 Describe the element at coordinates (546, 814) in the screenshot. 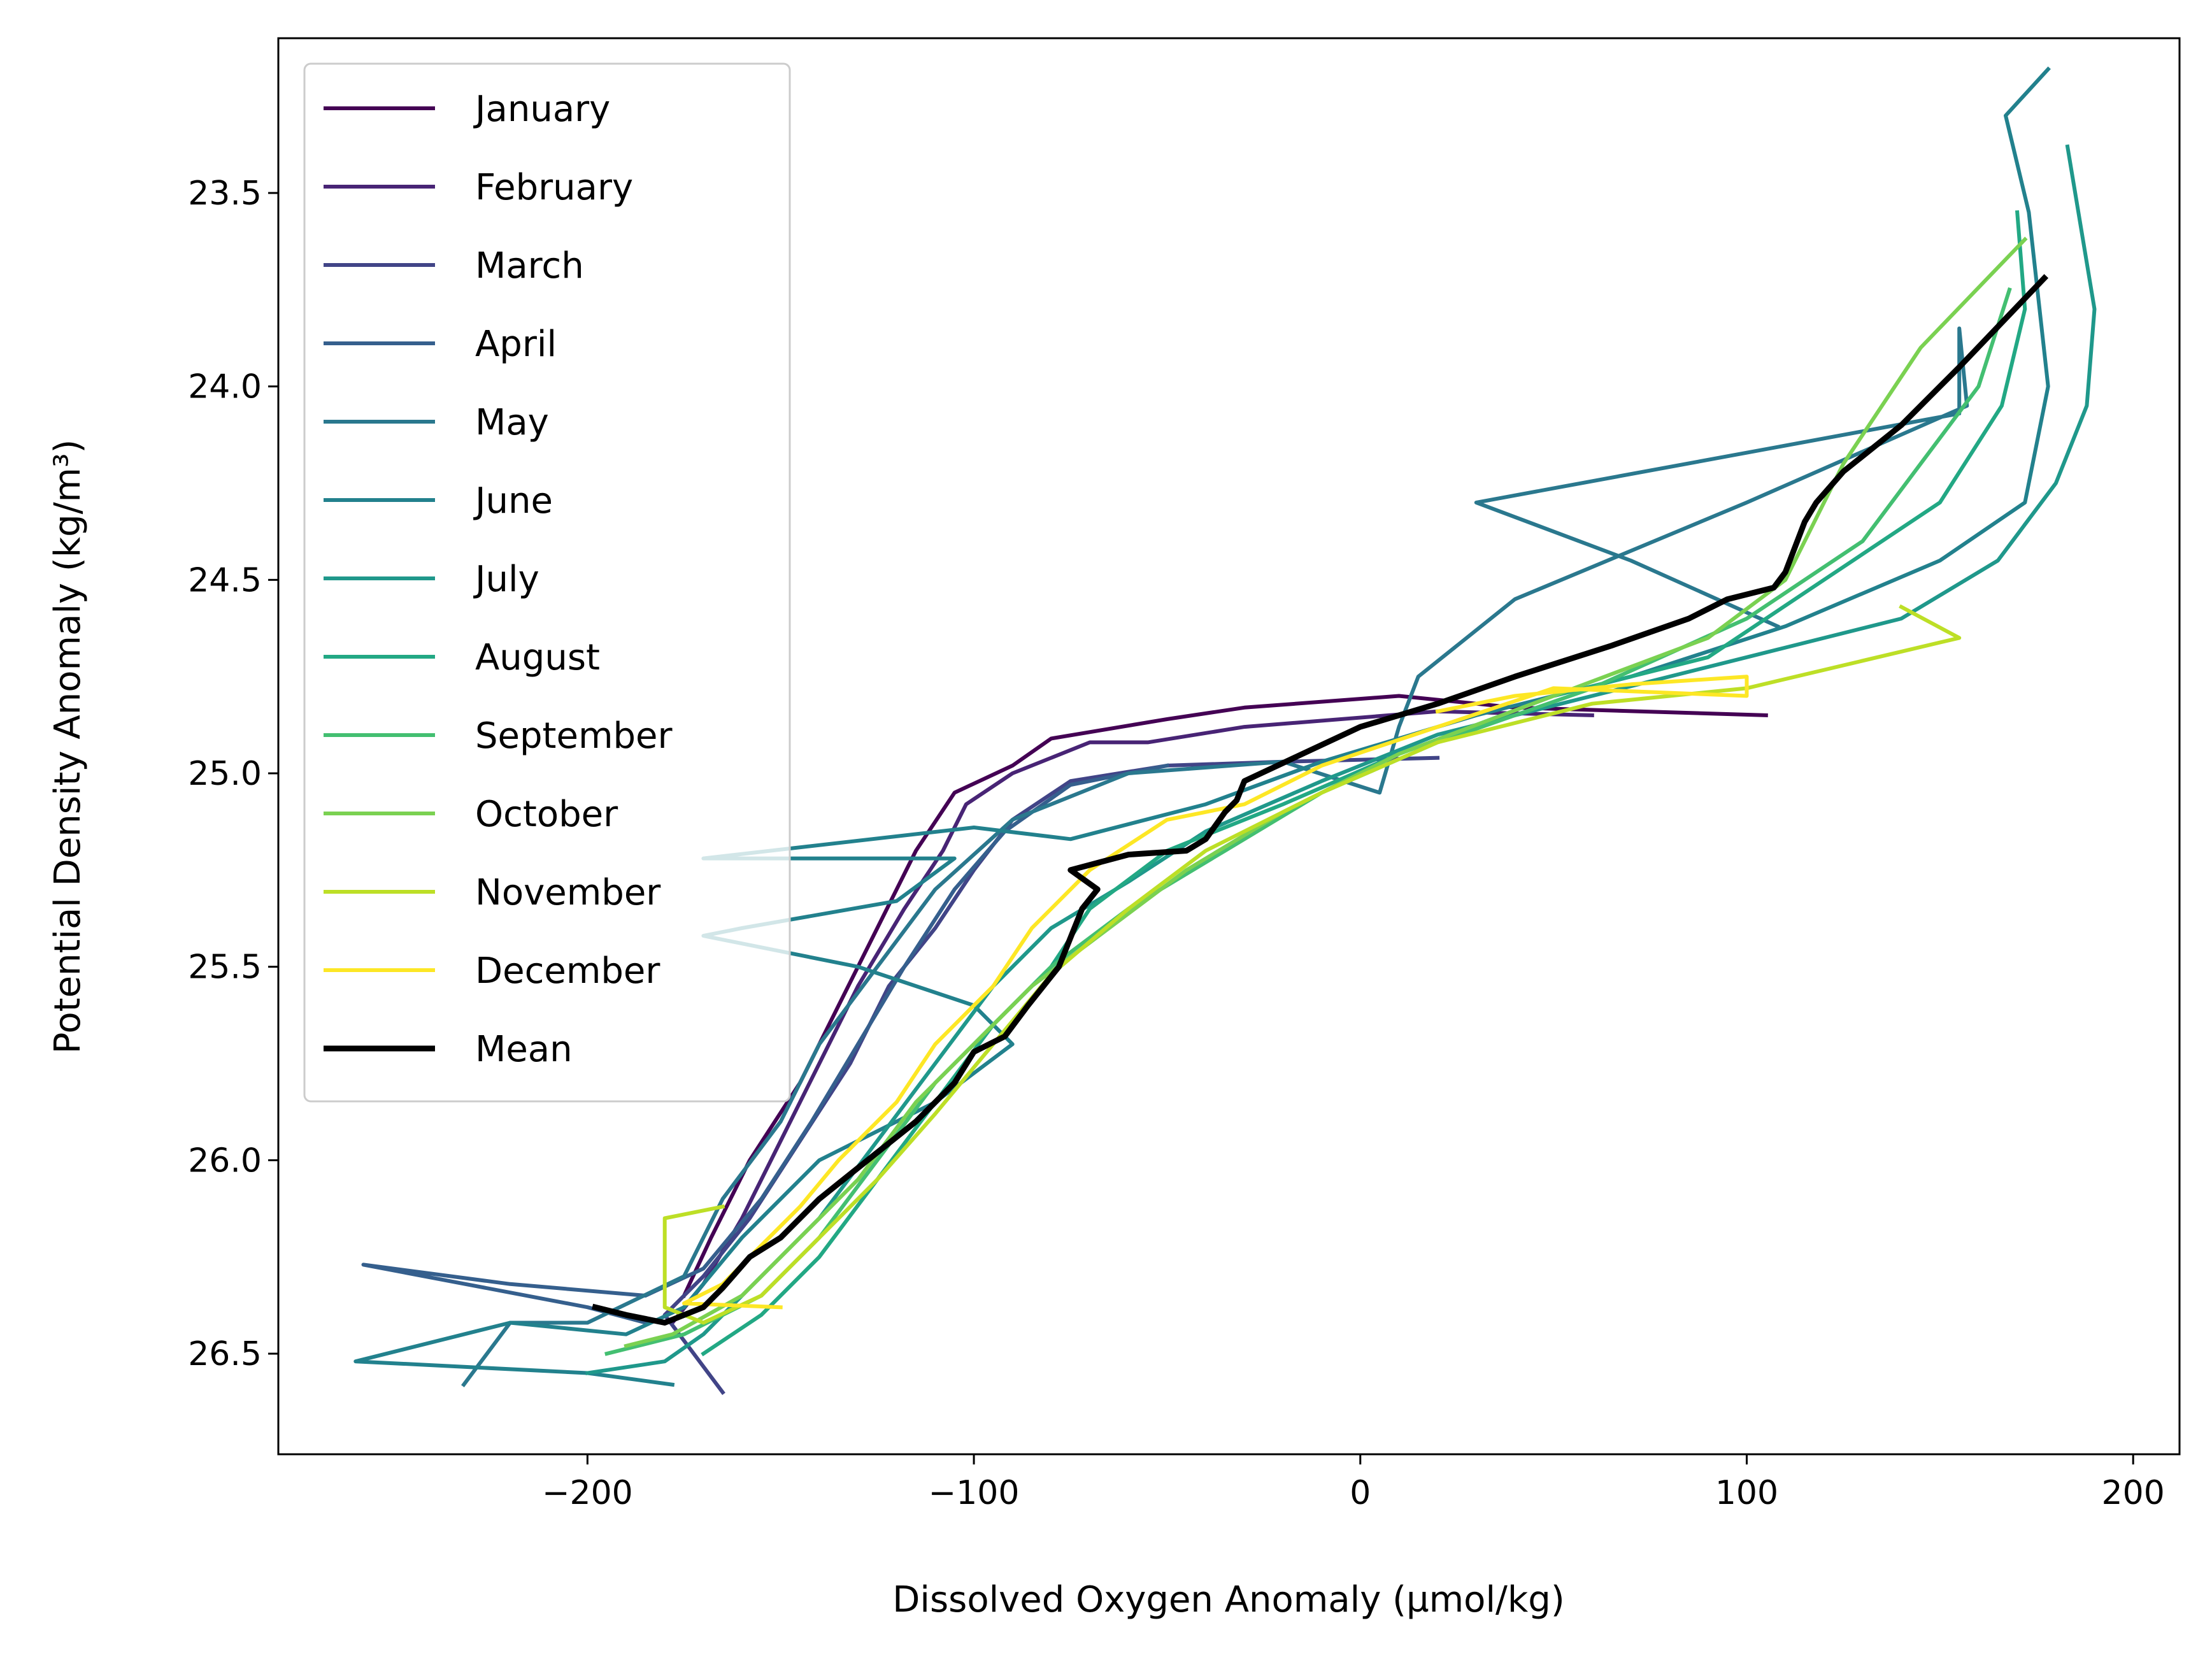

I see `legend-label-october: October` at that location.